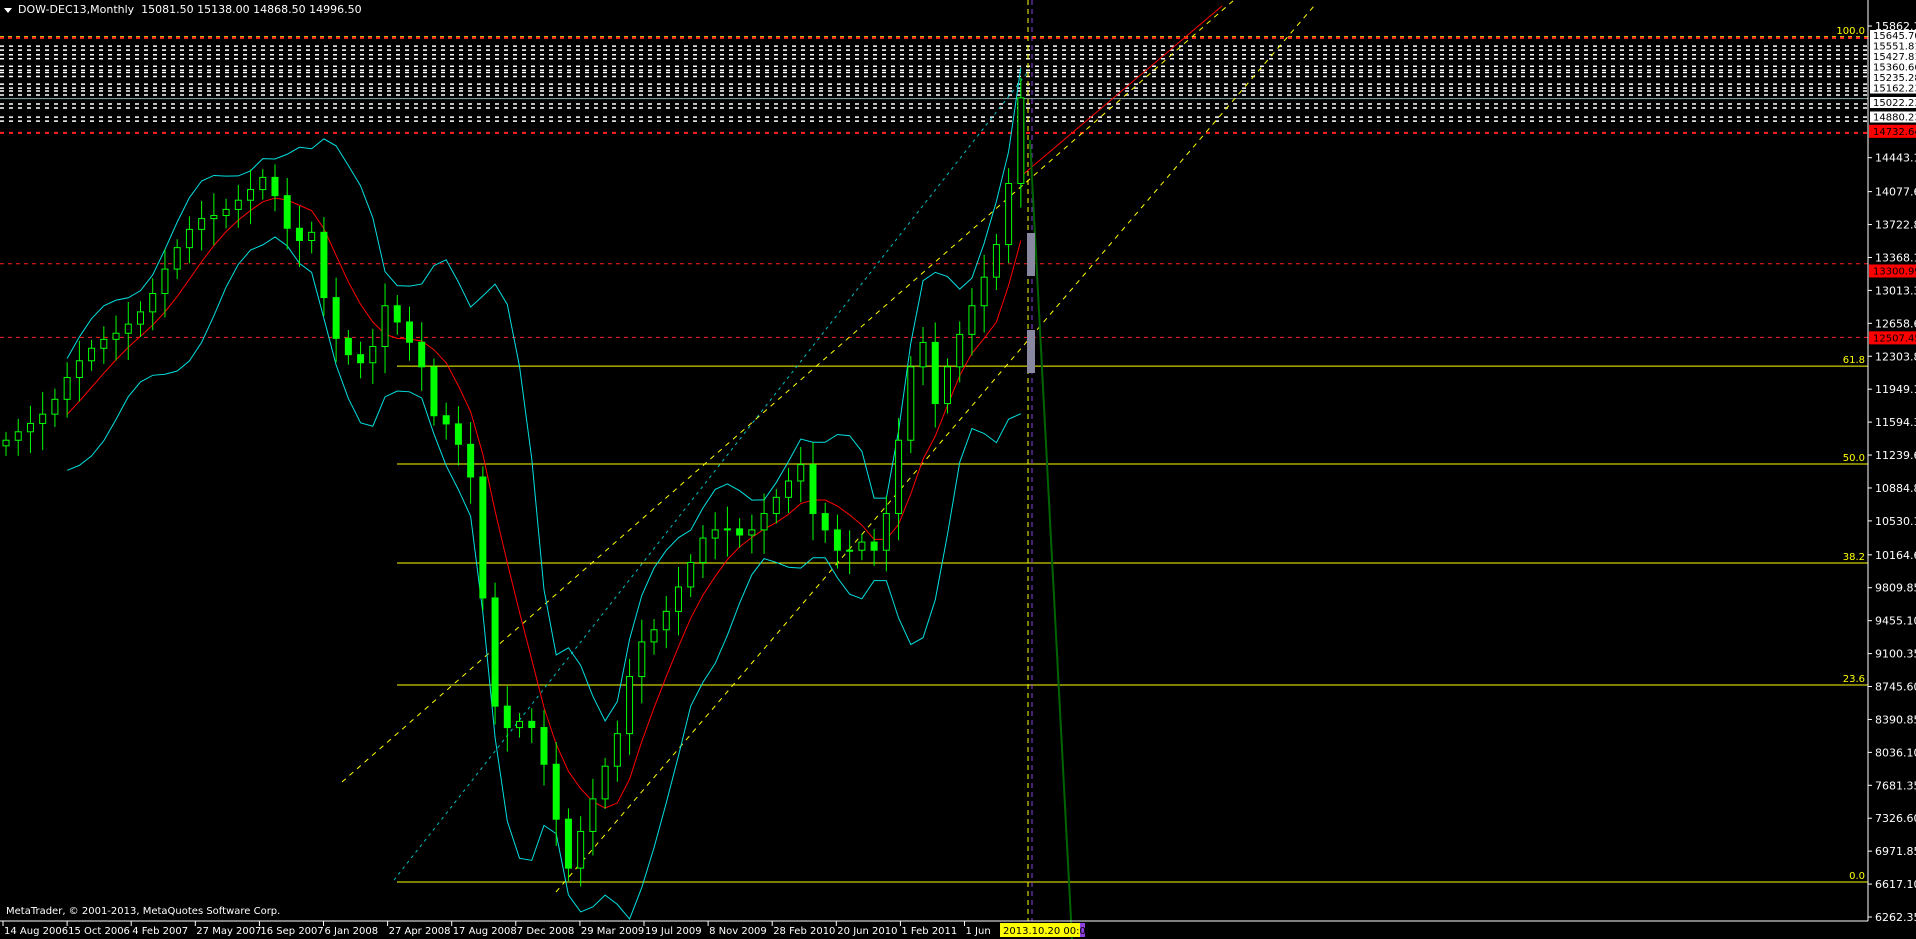 The width and height of the screenshot is (1916, 939). What do you see at coordinates (1895, 225) in the screenshot?
I see `price-tick-label: 13722.85` at bounding box center [1895, 225].